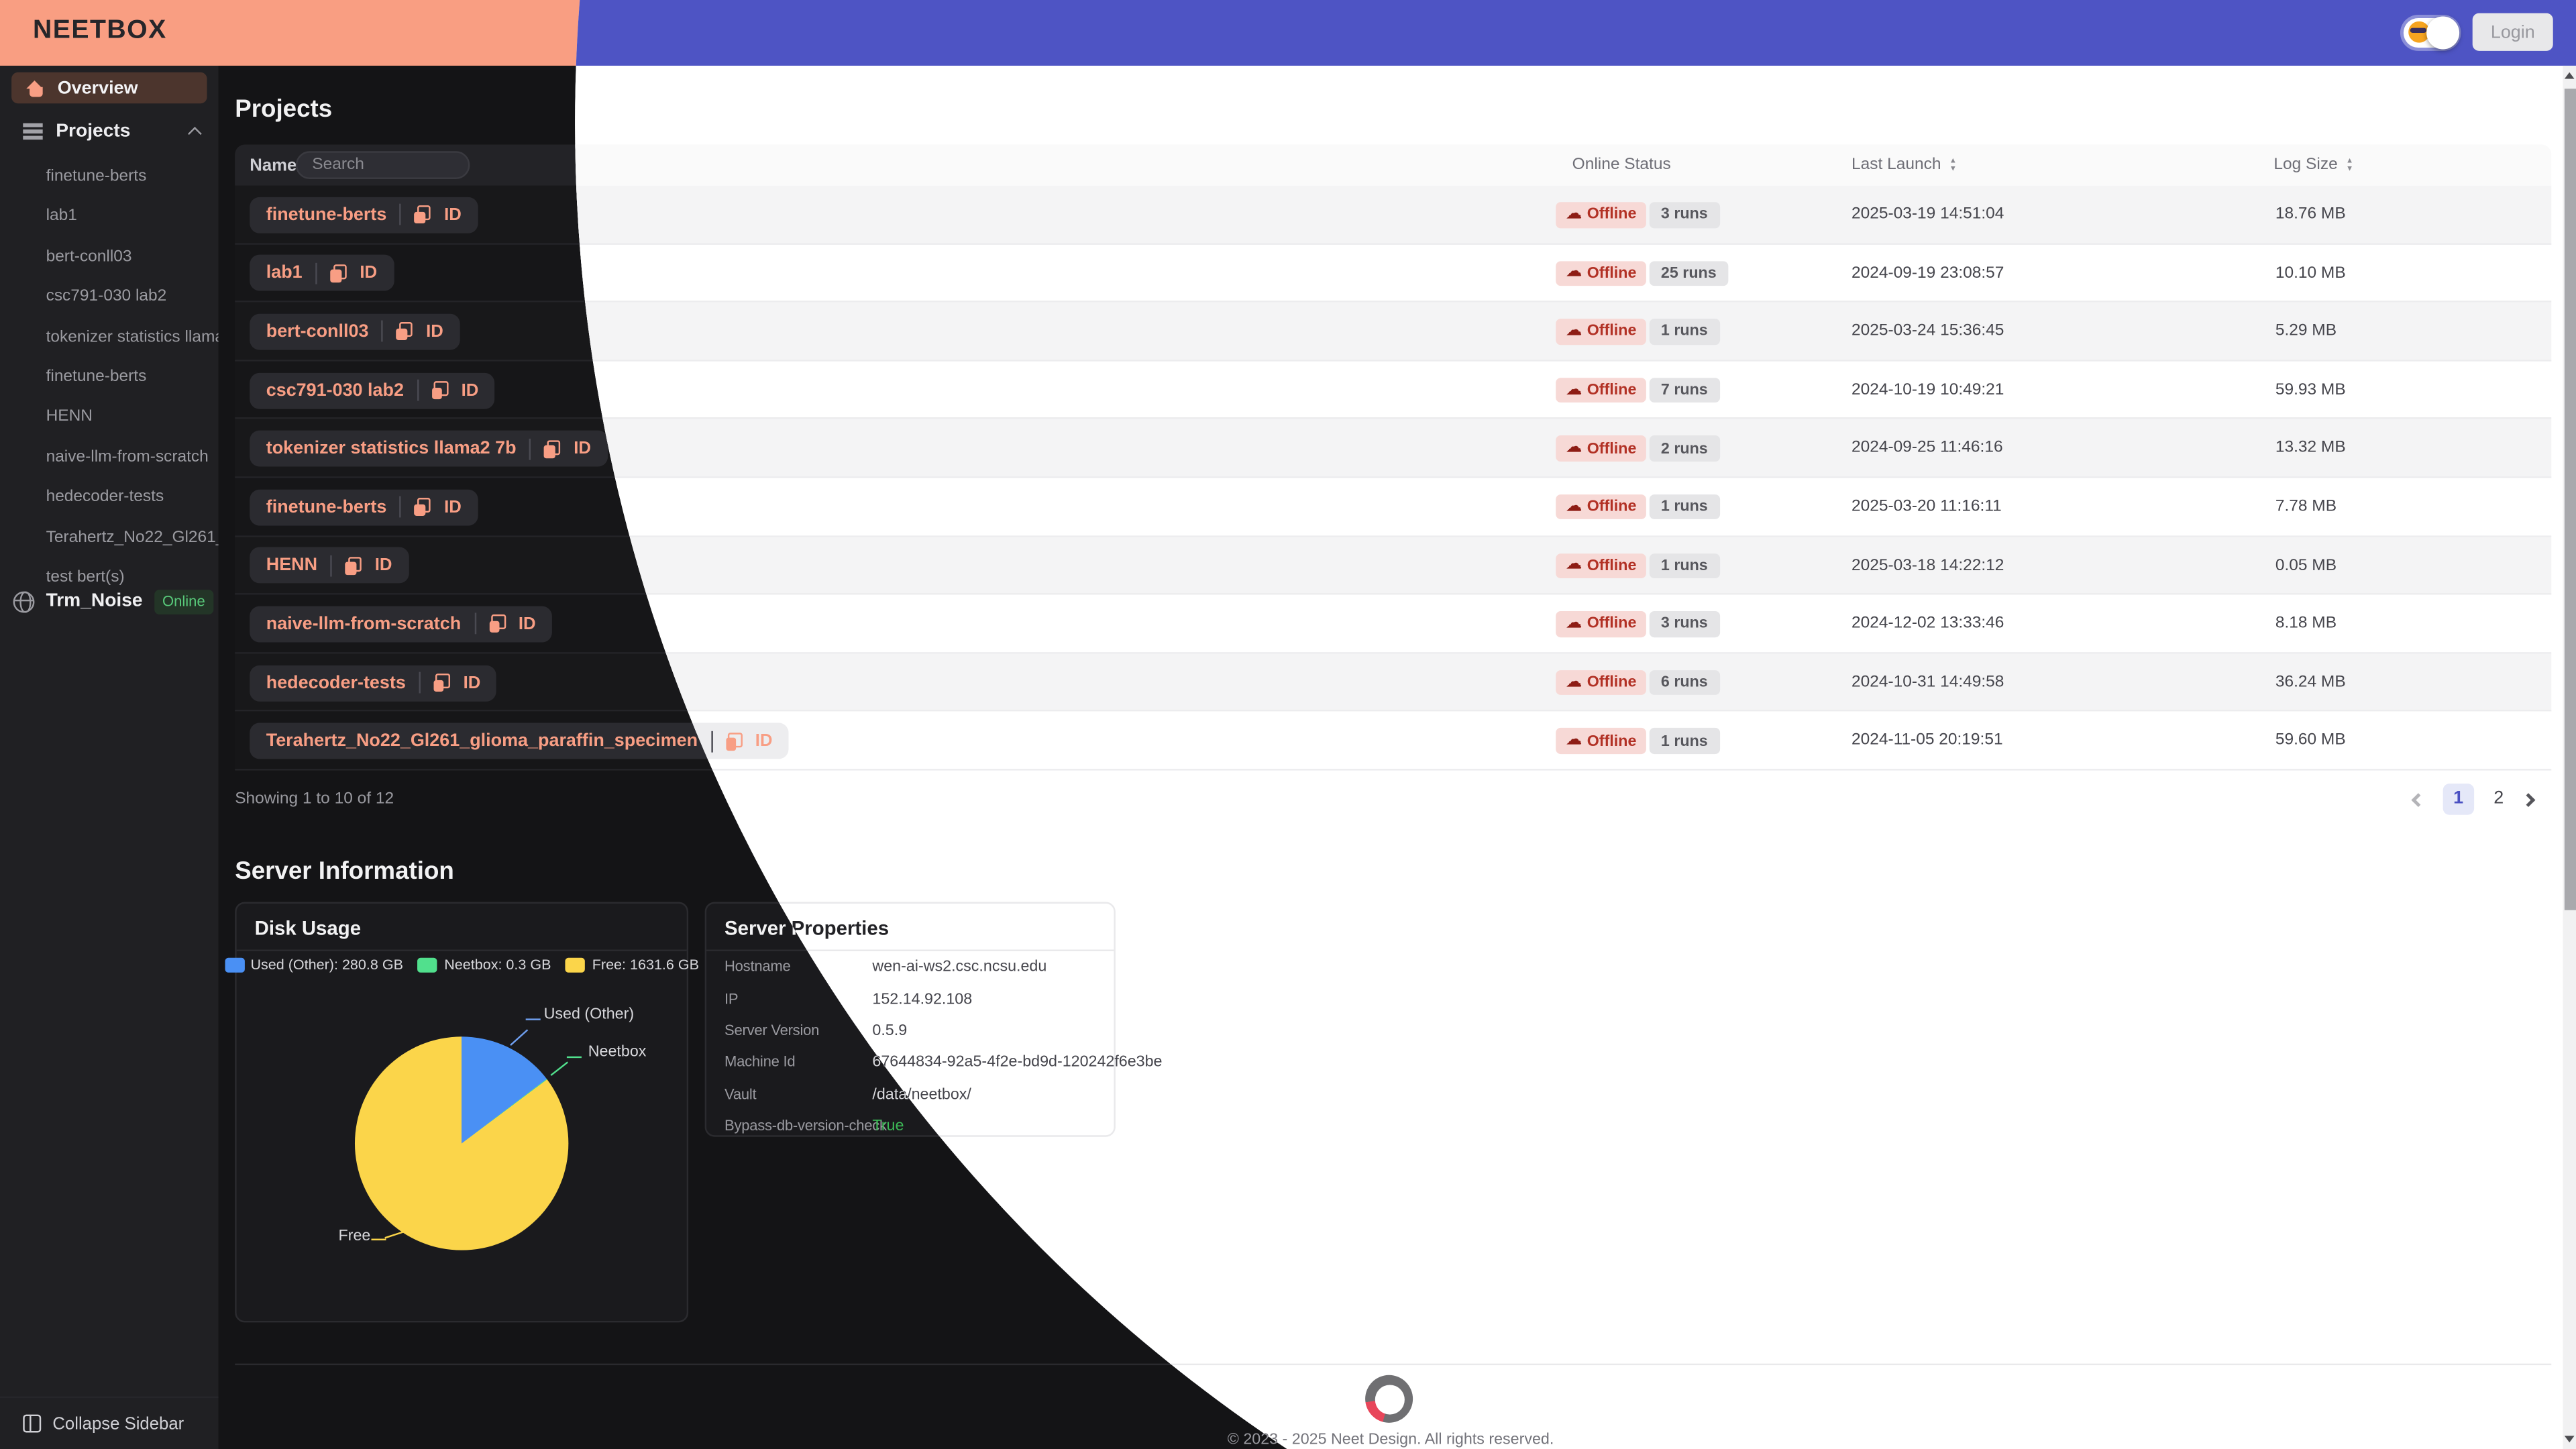  Describe the element at coordinates (127, 457) in the screenshot. I see `sidebar-project-item: naive-llm-from-scratch` at that location.